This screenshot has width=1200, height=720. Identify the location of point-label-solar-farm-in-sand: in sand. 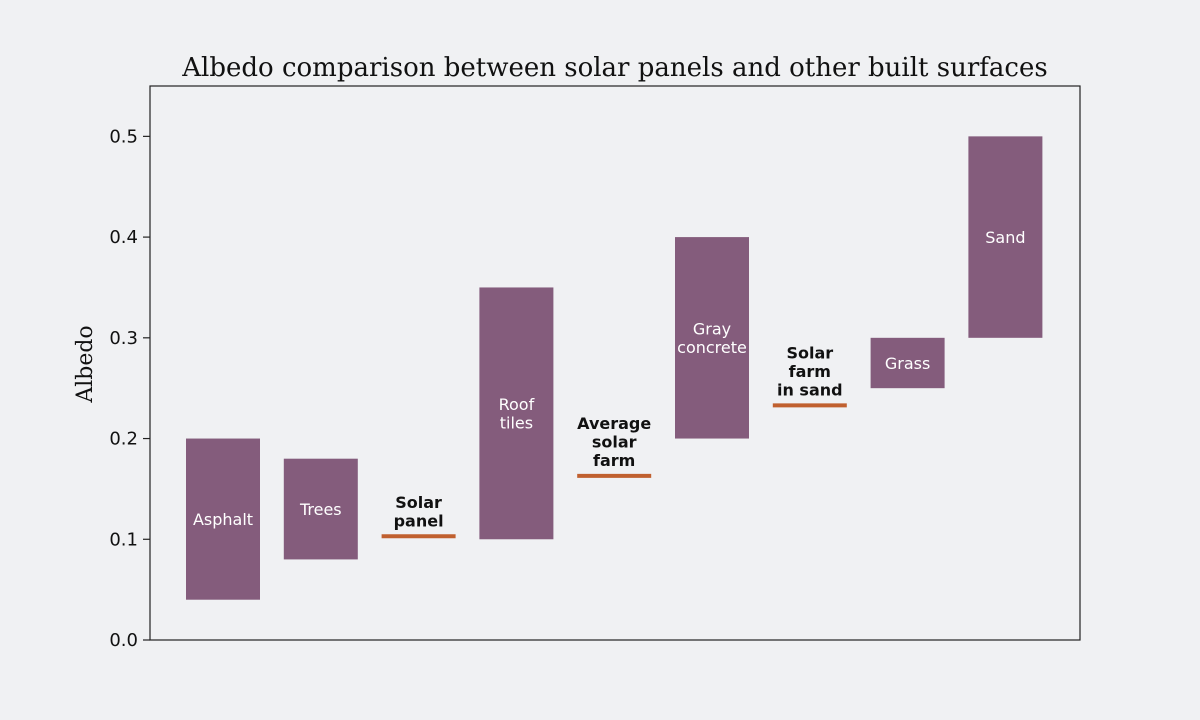
(810, 389).